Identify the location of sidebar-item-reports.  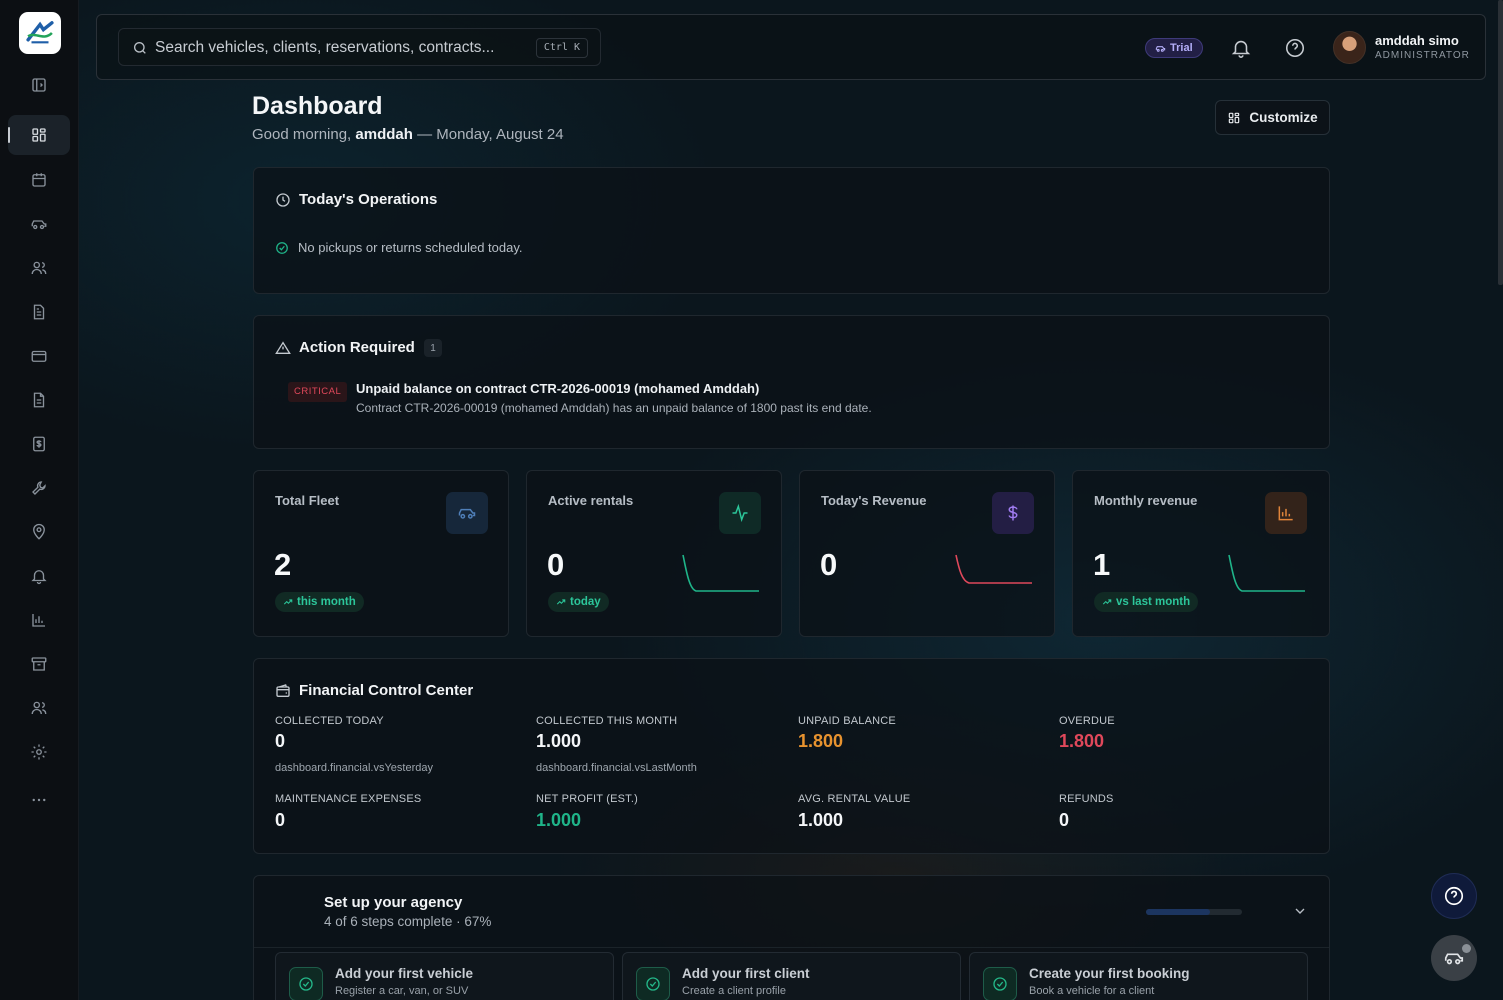
(39, 620).